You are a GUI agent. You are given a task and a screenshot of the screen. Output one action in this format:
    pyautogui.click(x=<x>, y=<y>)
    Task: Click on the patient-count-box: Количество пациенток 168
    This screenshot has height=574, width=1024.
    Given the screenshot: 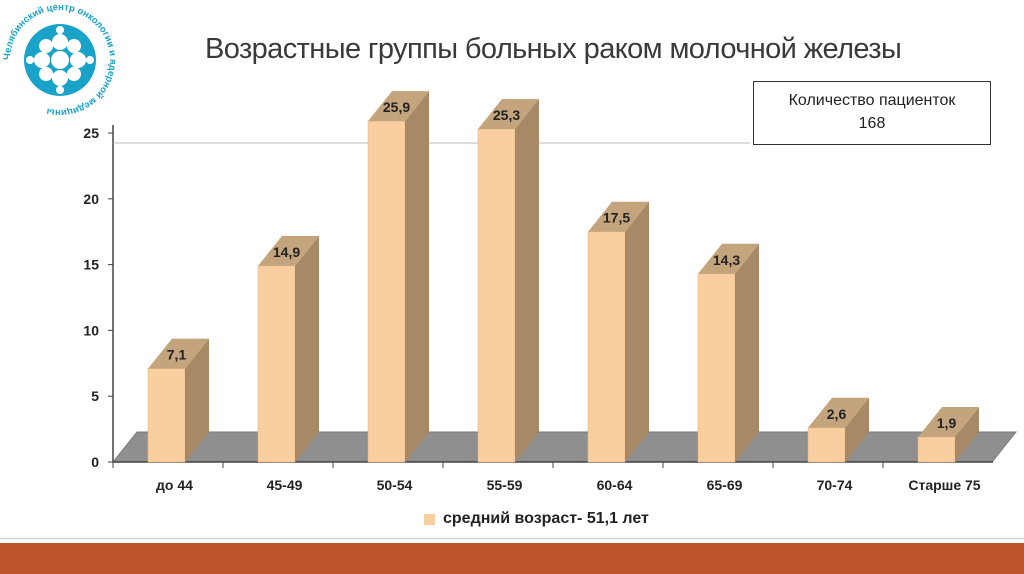 What is the action you would take?
    pyautogui.click(x=872, y=113)
    